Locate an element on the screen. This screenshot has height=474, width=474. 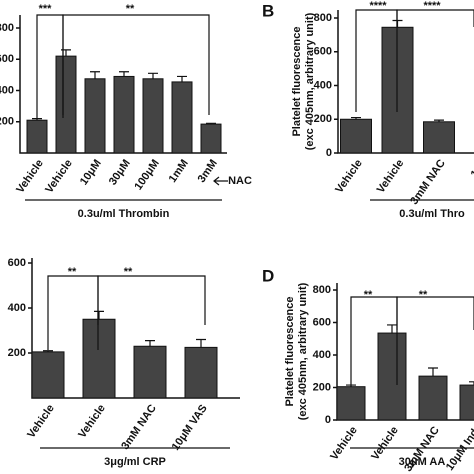
x-tick-label: 30μM is located at coordinates (120, 173).